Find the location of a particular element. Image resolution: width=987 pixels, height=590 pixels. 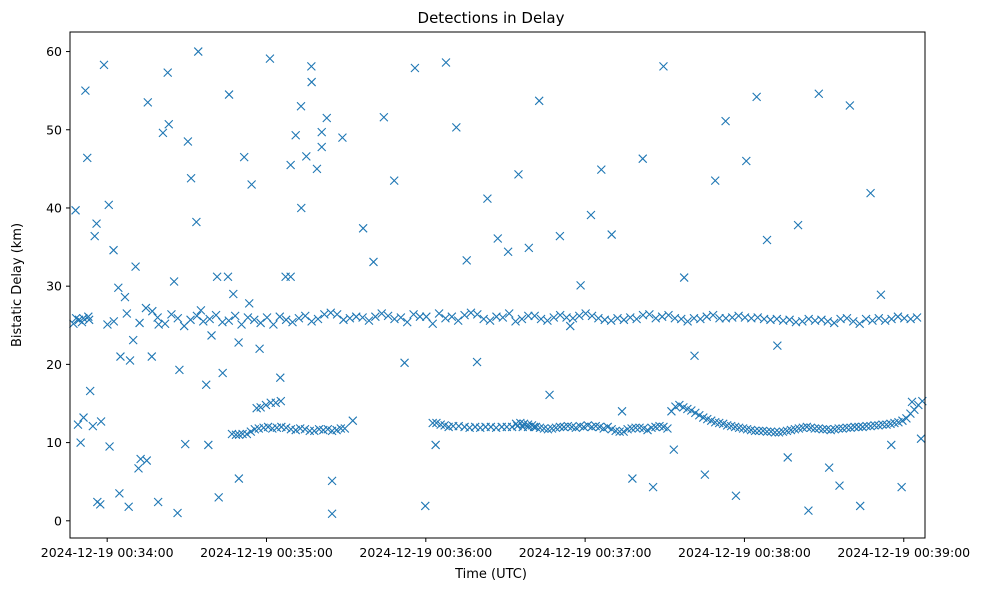

y-tick-label: 30 is located at coordinates (54, 286).